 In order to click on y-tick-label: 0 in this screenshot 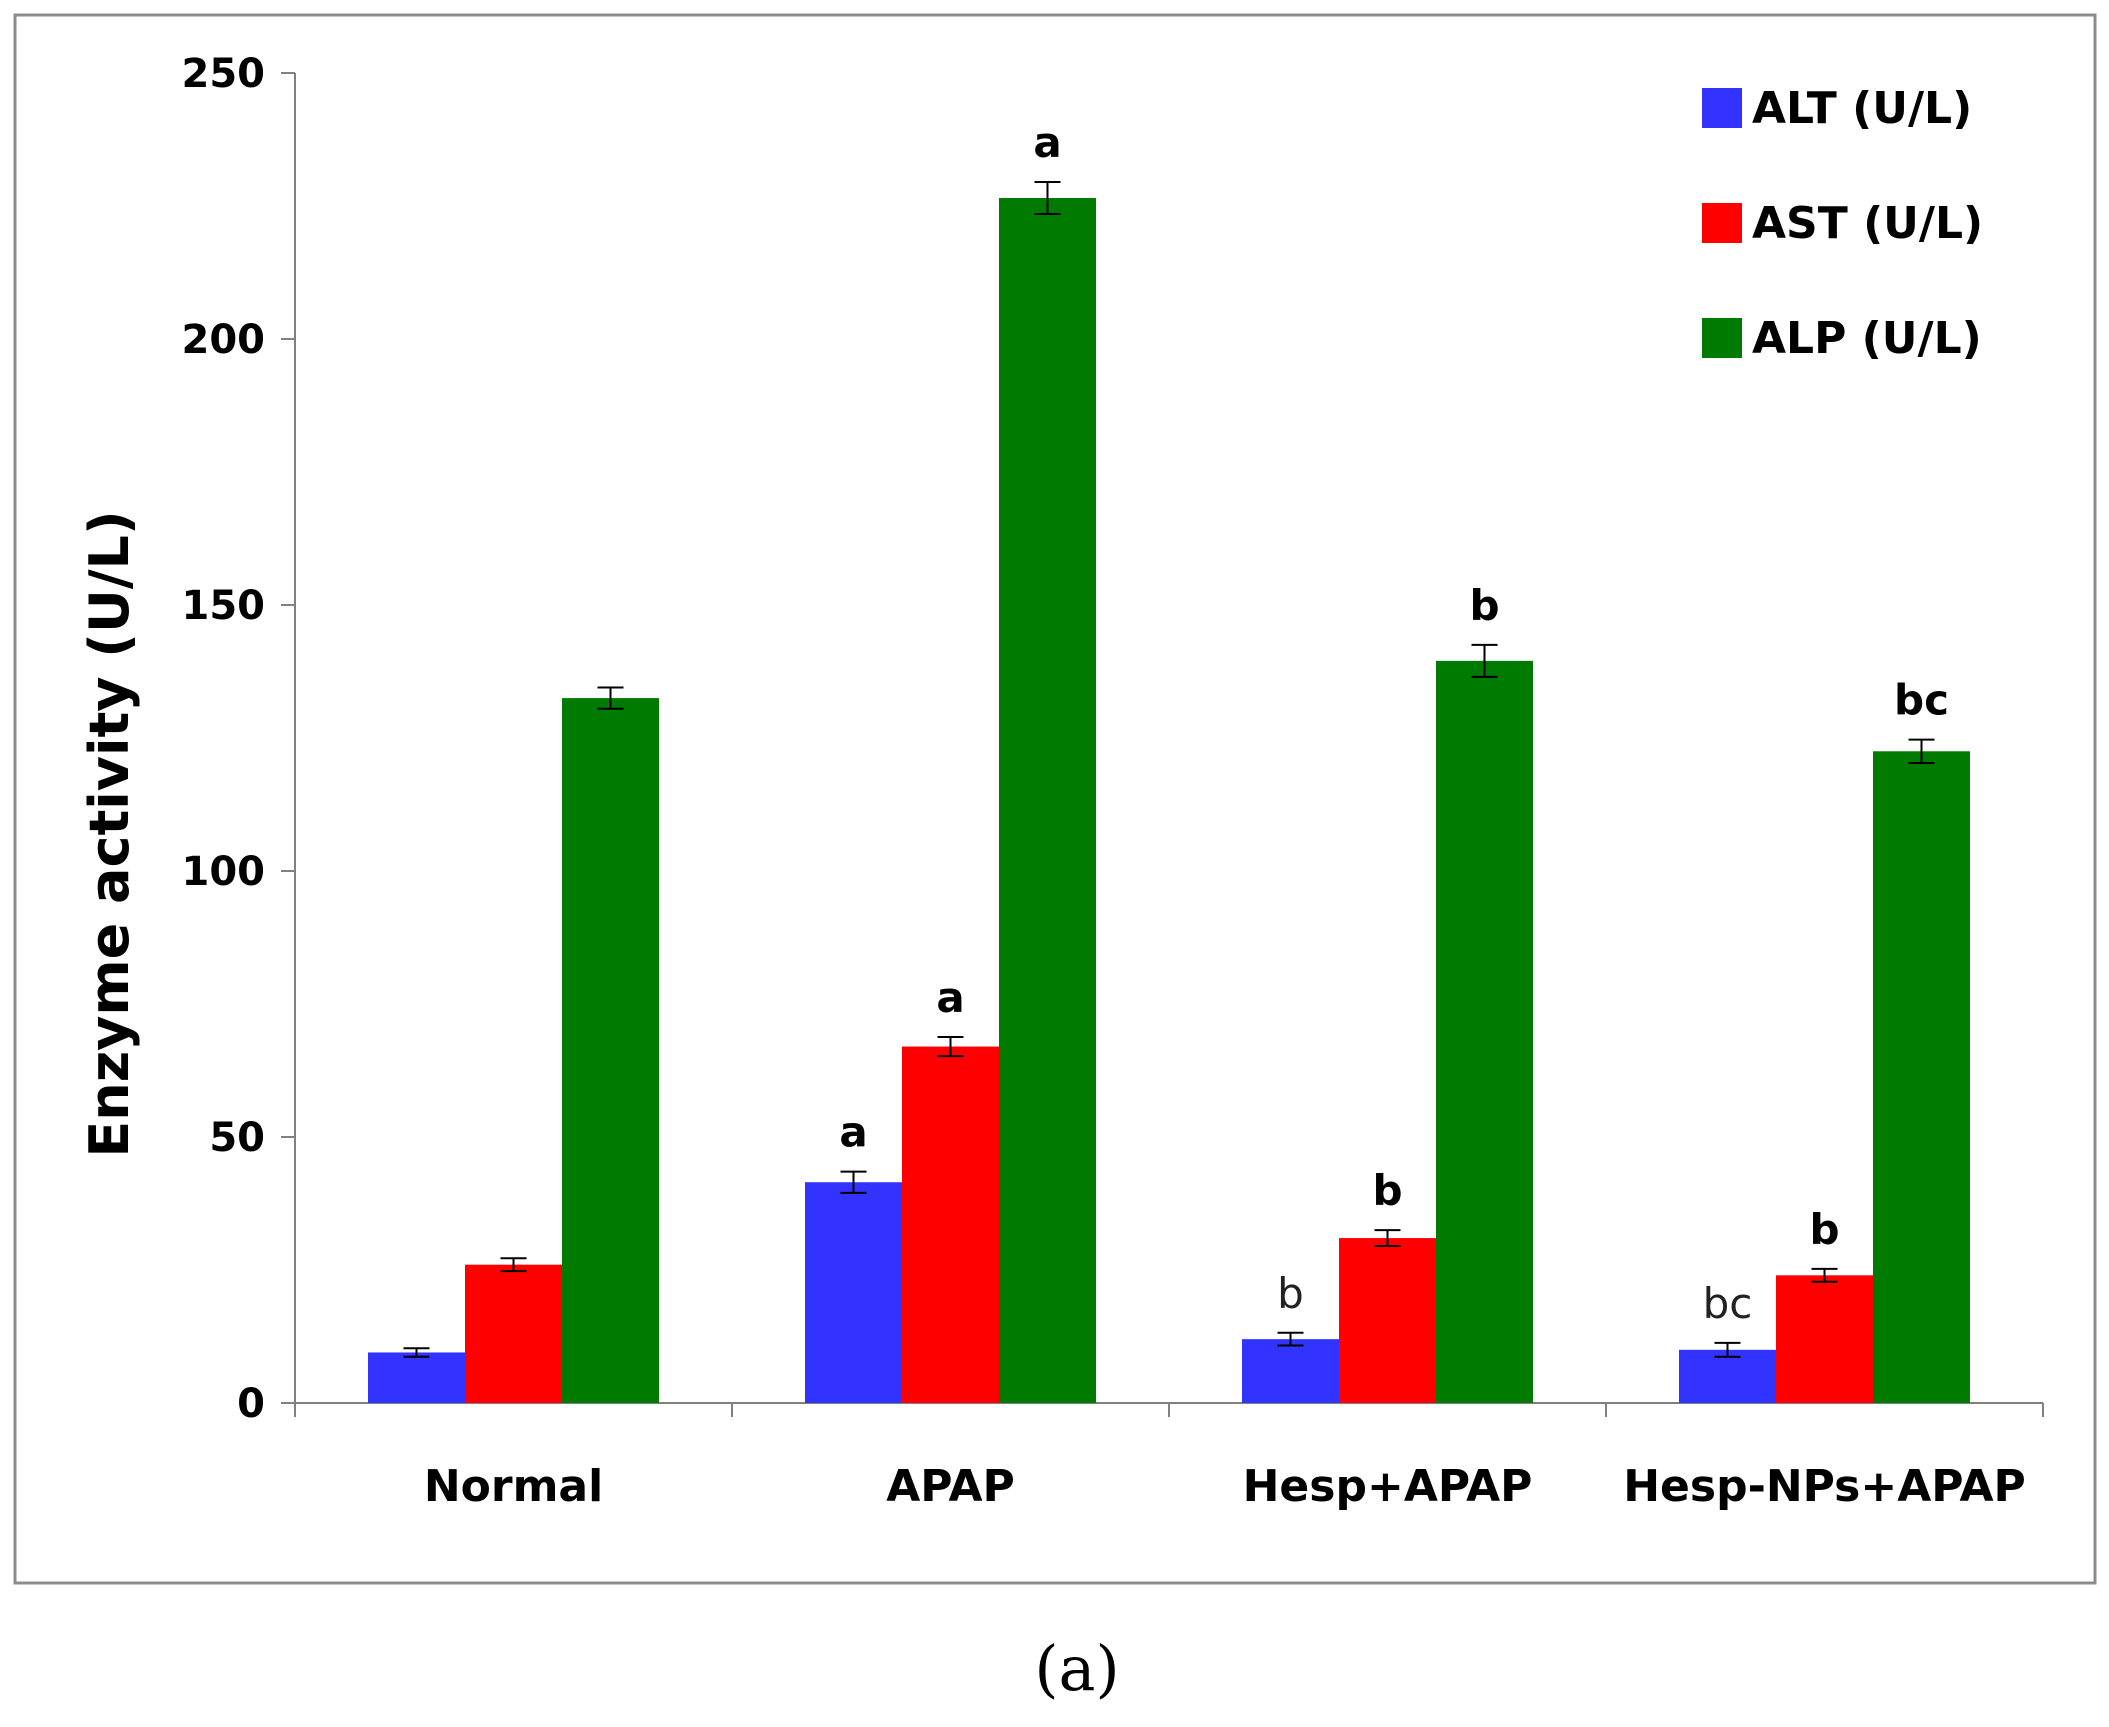, I will do `click(251, 1404)`.